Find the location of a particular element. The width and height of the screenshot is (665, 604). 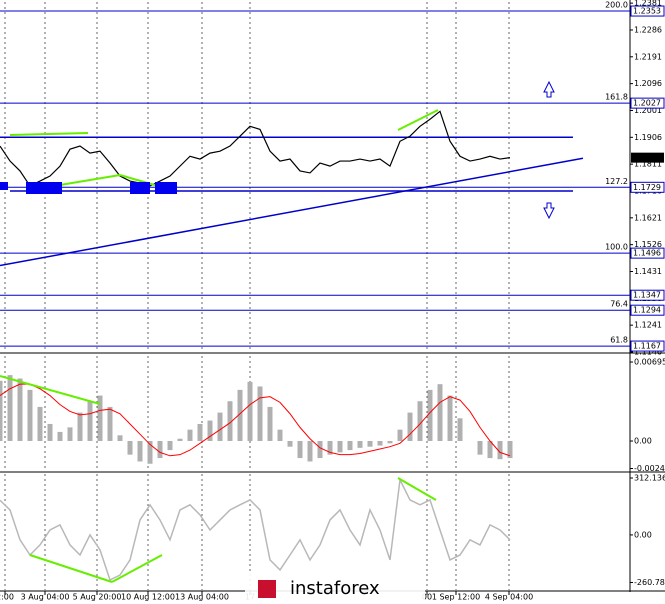

y-tick-label: 1.1431 is located at coordinates (648, 271).